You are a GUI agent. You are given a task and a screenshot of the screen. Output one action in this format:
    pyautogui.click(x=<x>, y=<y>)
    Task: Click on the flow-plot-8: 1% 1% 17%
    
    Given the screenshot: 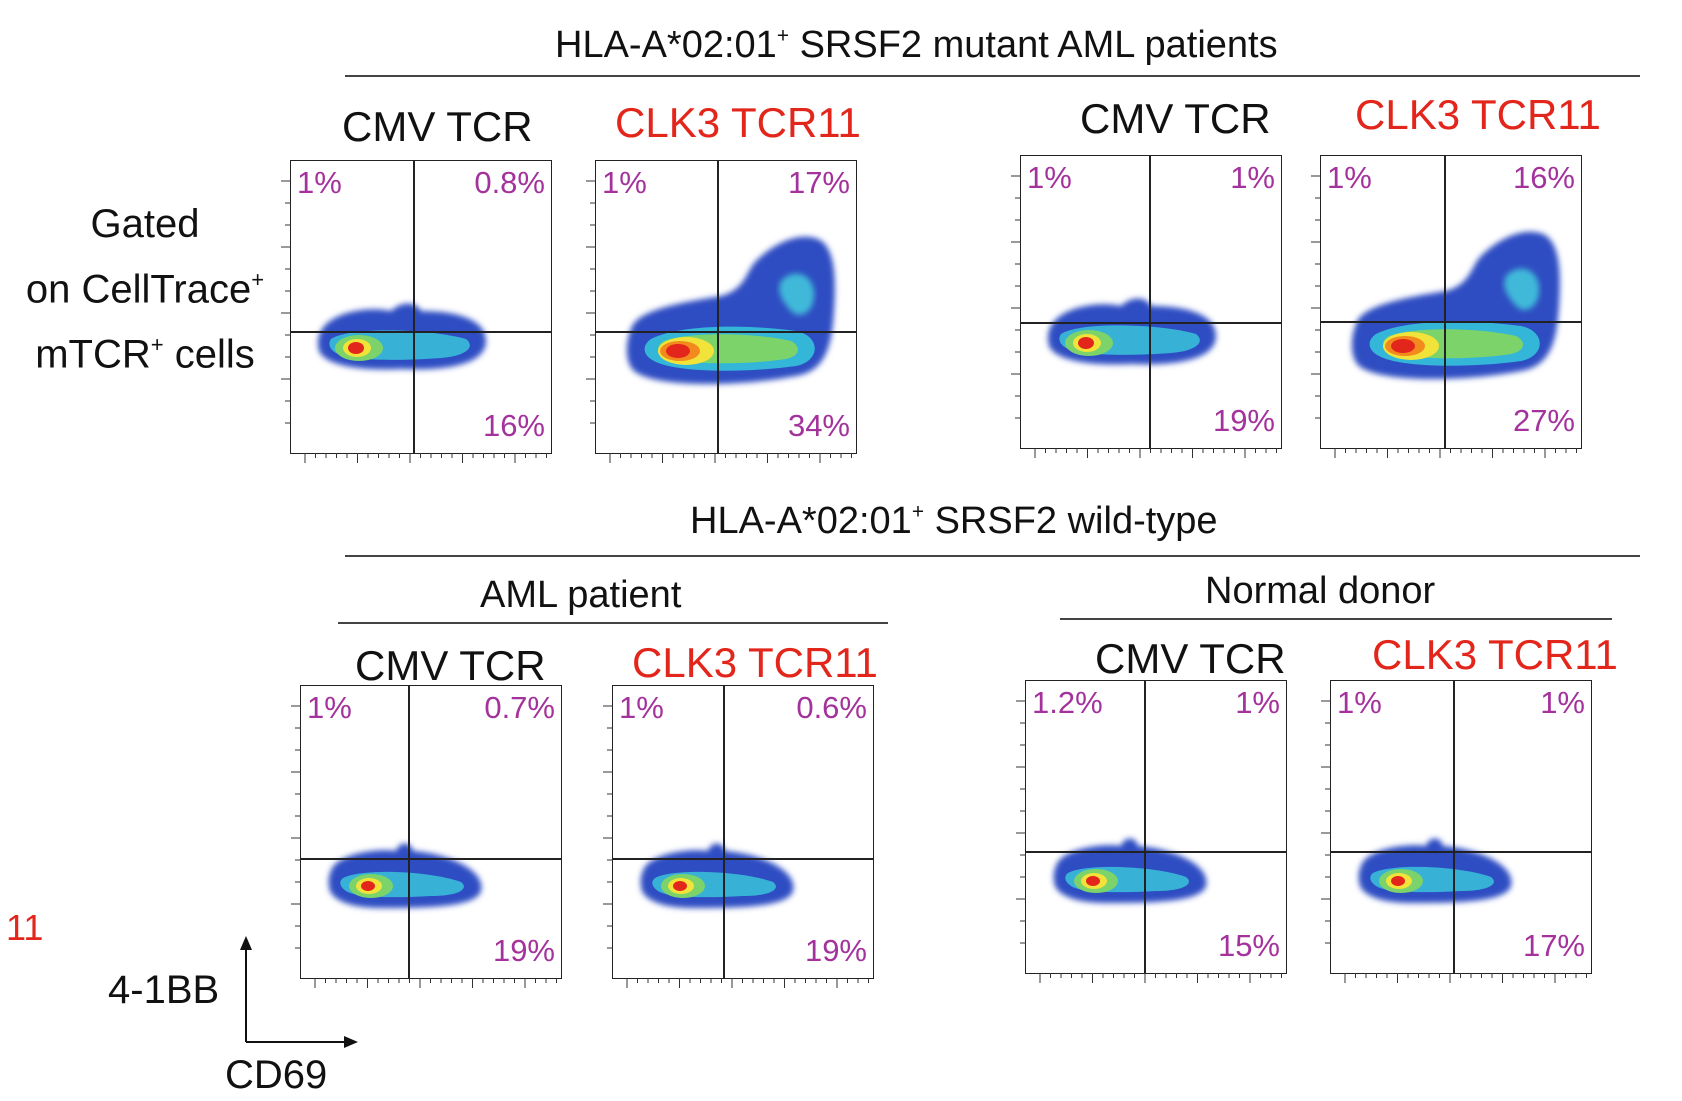 What is the action you would take?
    pyautogui.click(x=1456, y=831)
    